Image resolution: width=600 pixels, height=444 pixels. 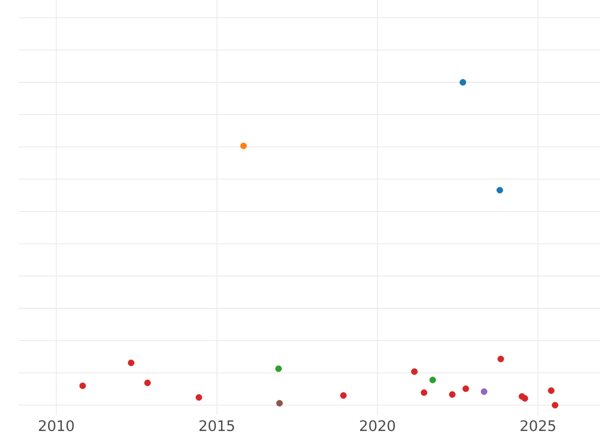 What do you see at coordinates (217, 426) in the screenshot?
I see `x-tick-label: 2015` at bounding box center [217, 426].